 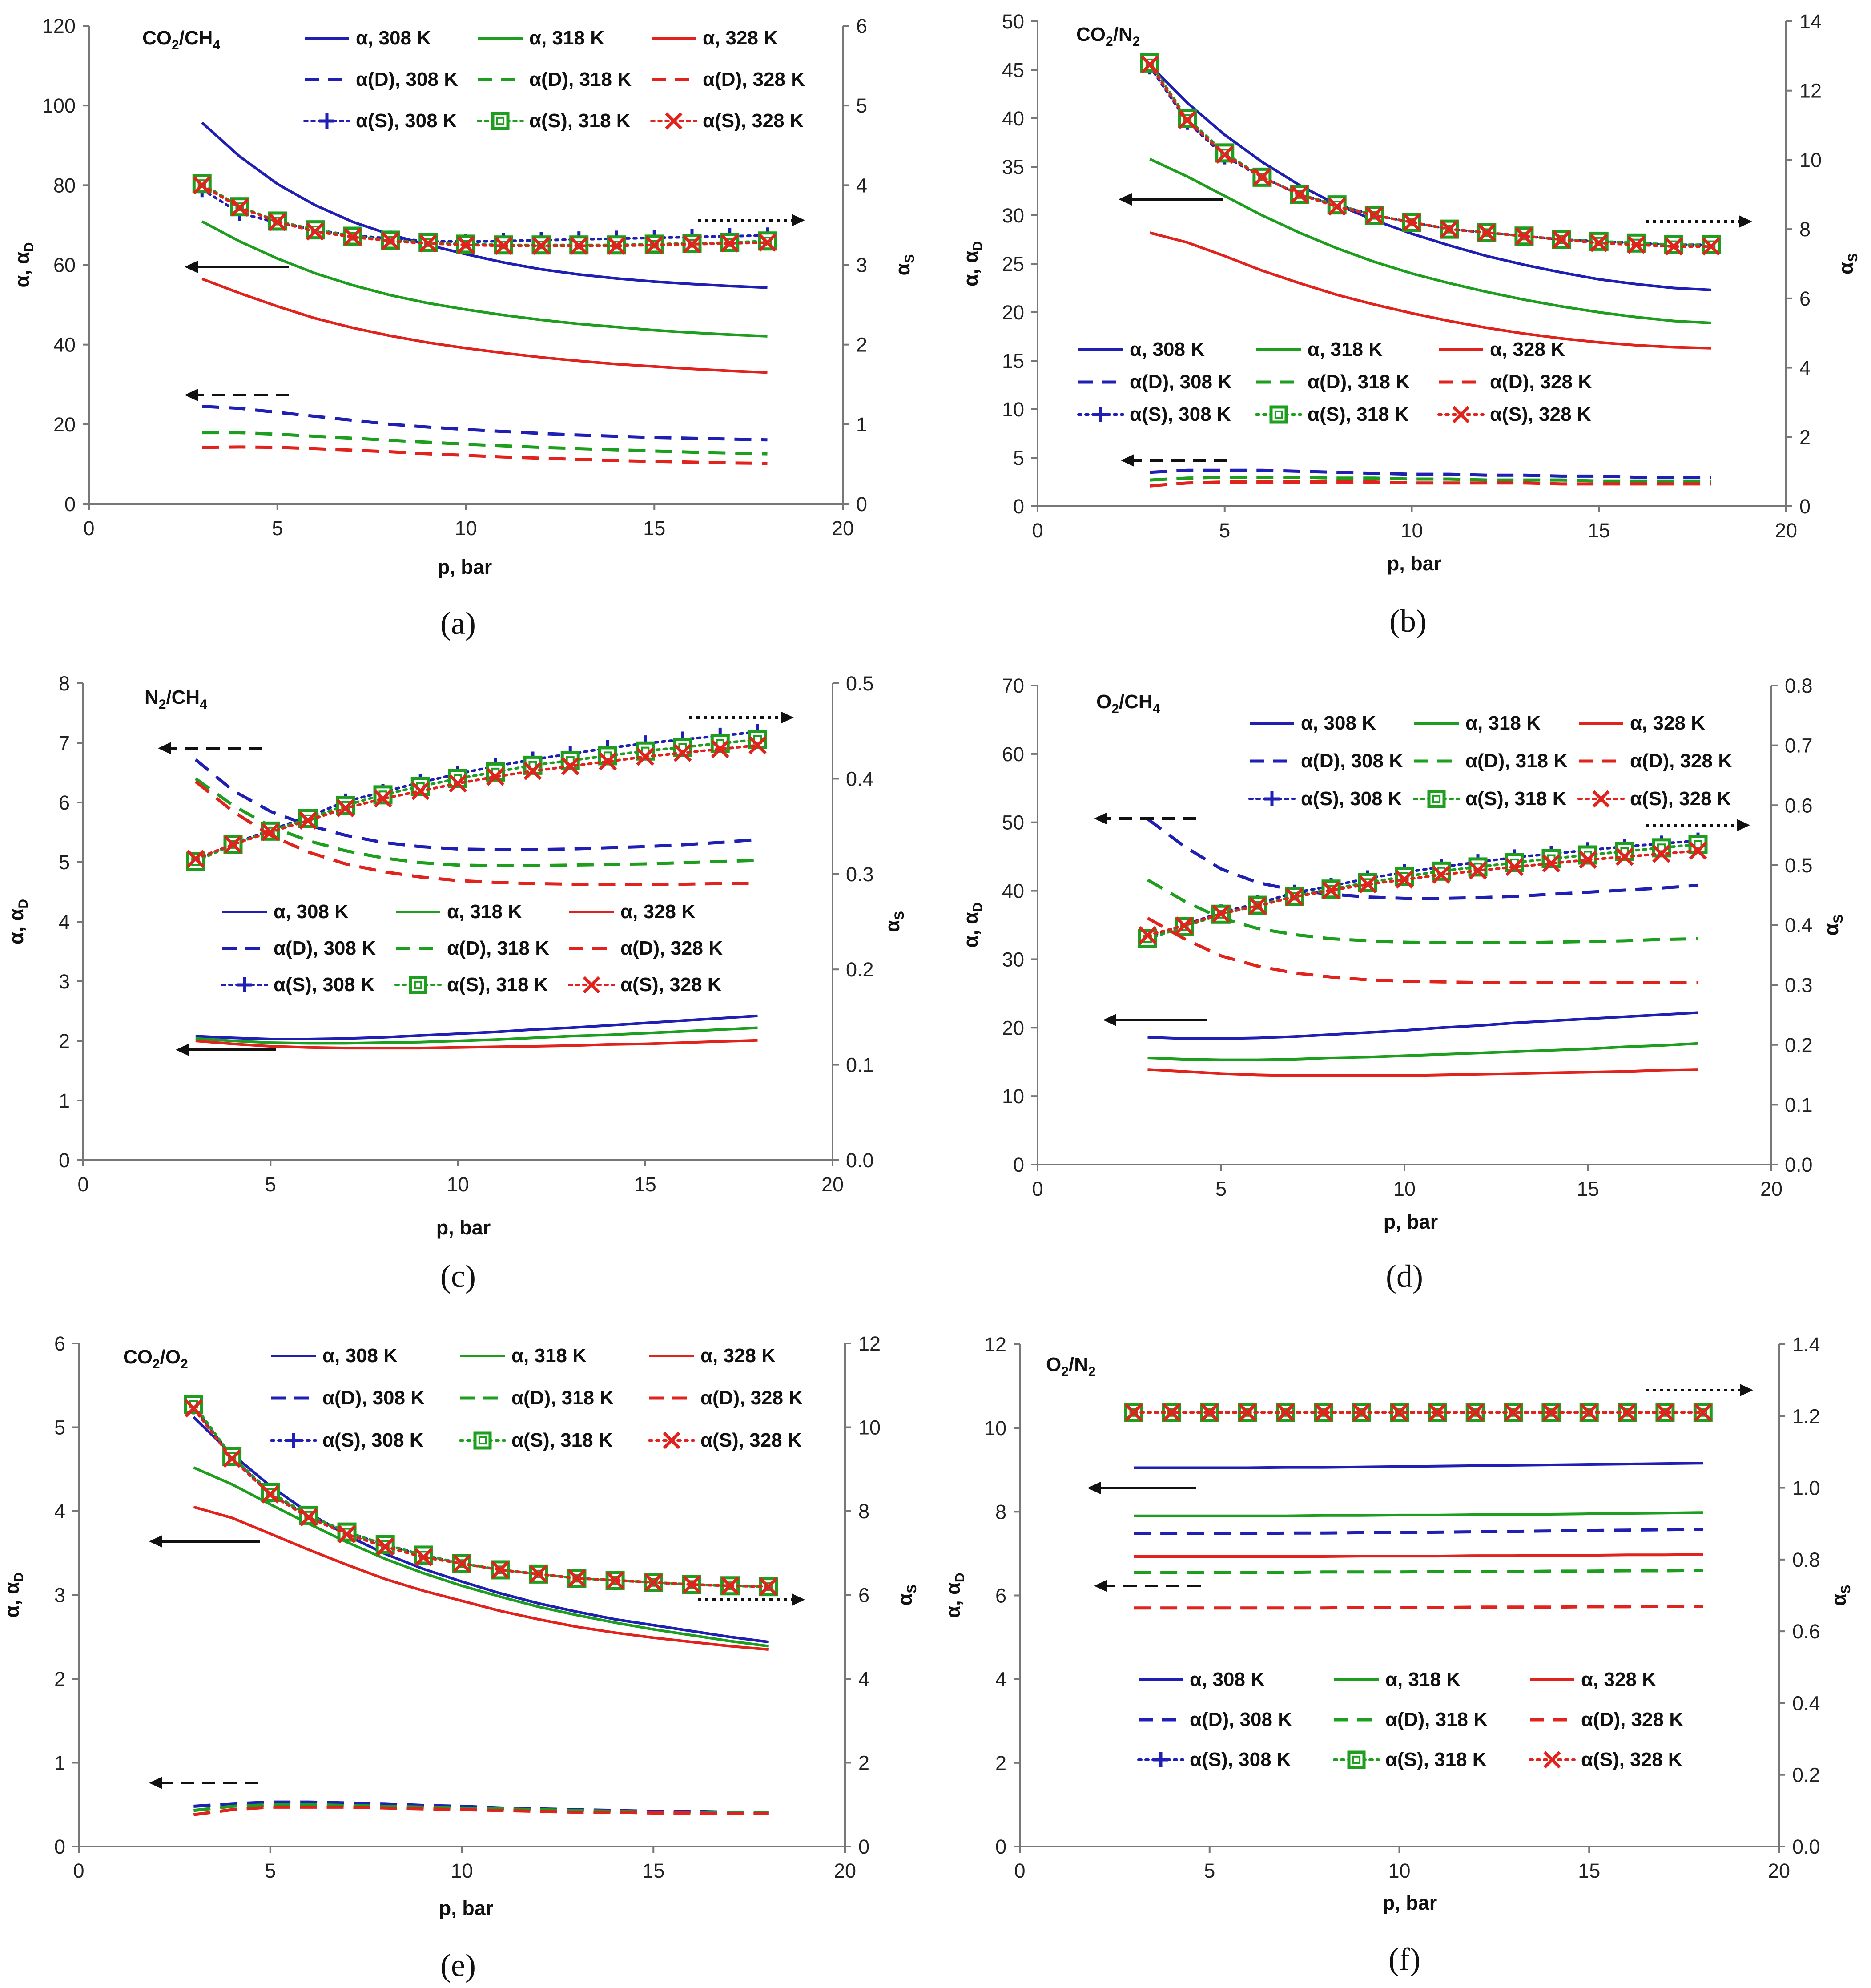 I want to click on y2-tick-label: 0.1, so click(x=1799, y=1104).